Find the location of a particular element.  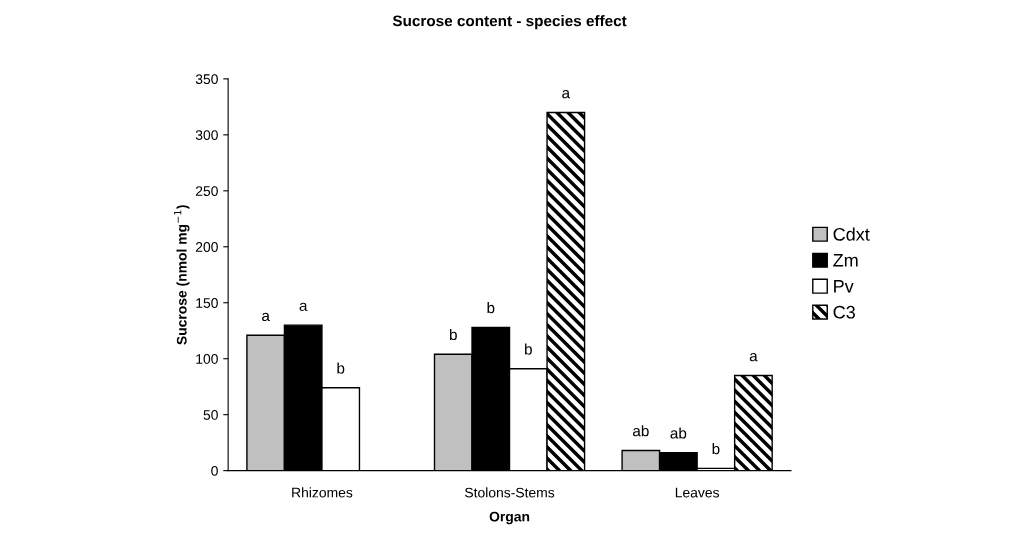

y-tick-label: 100 is located at coordinates (207, 359).